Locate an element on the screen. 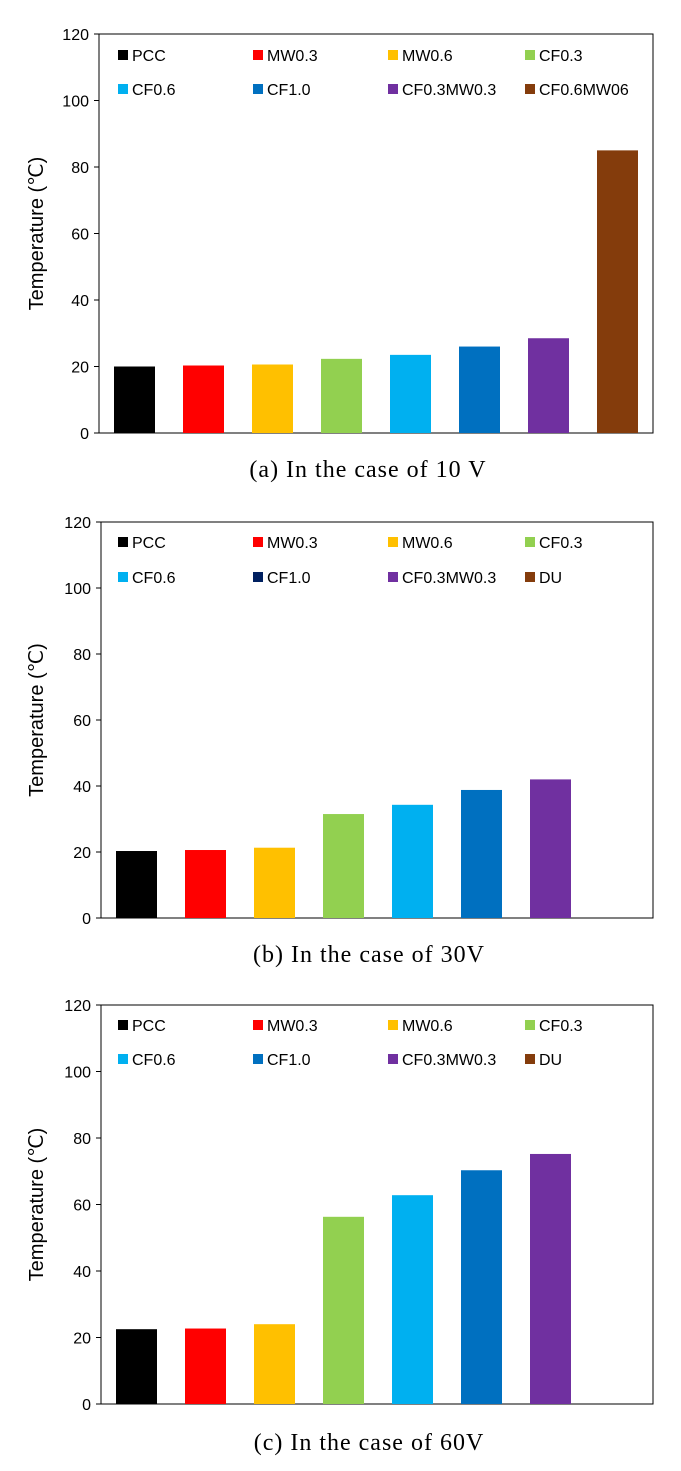  legend-label: CF0.6MW06 is located at coordinates (584, 90).